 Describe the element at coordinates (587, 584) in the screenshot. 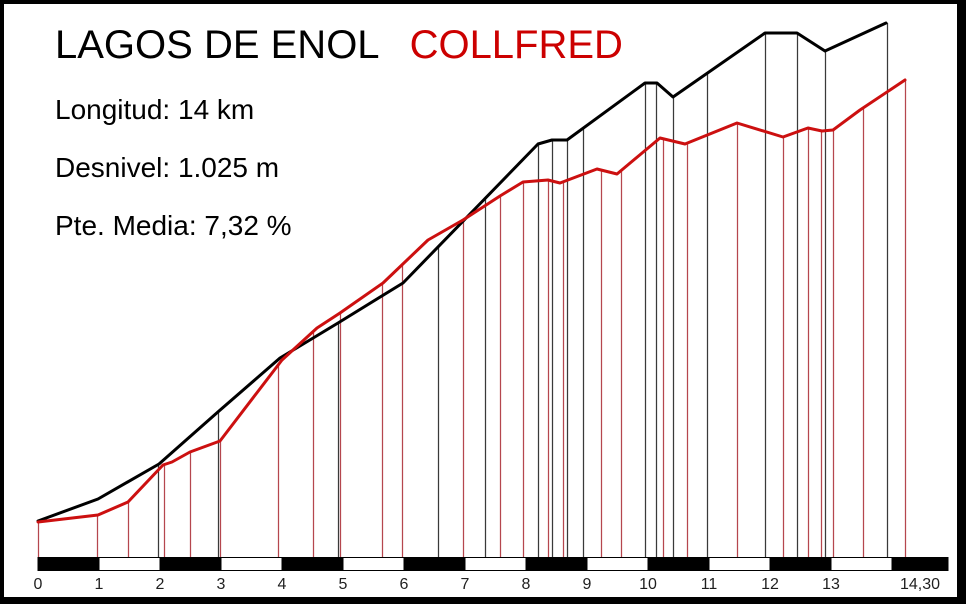

I see `axis-tick-label: 9` at that location.